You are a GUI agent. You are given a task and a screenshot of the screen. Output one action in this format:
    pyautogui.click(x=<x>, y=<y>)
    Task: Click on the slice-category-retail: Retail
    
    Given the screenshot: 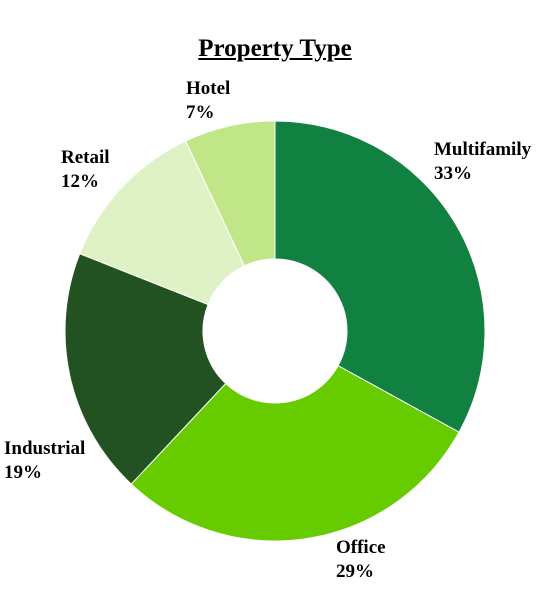 What is the action you would take?
    pyautogui.click(x=85, y=157)
    